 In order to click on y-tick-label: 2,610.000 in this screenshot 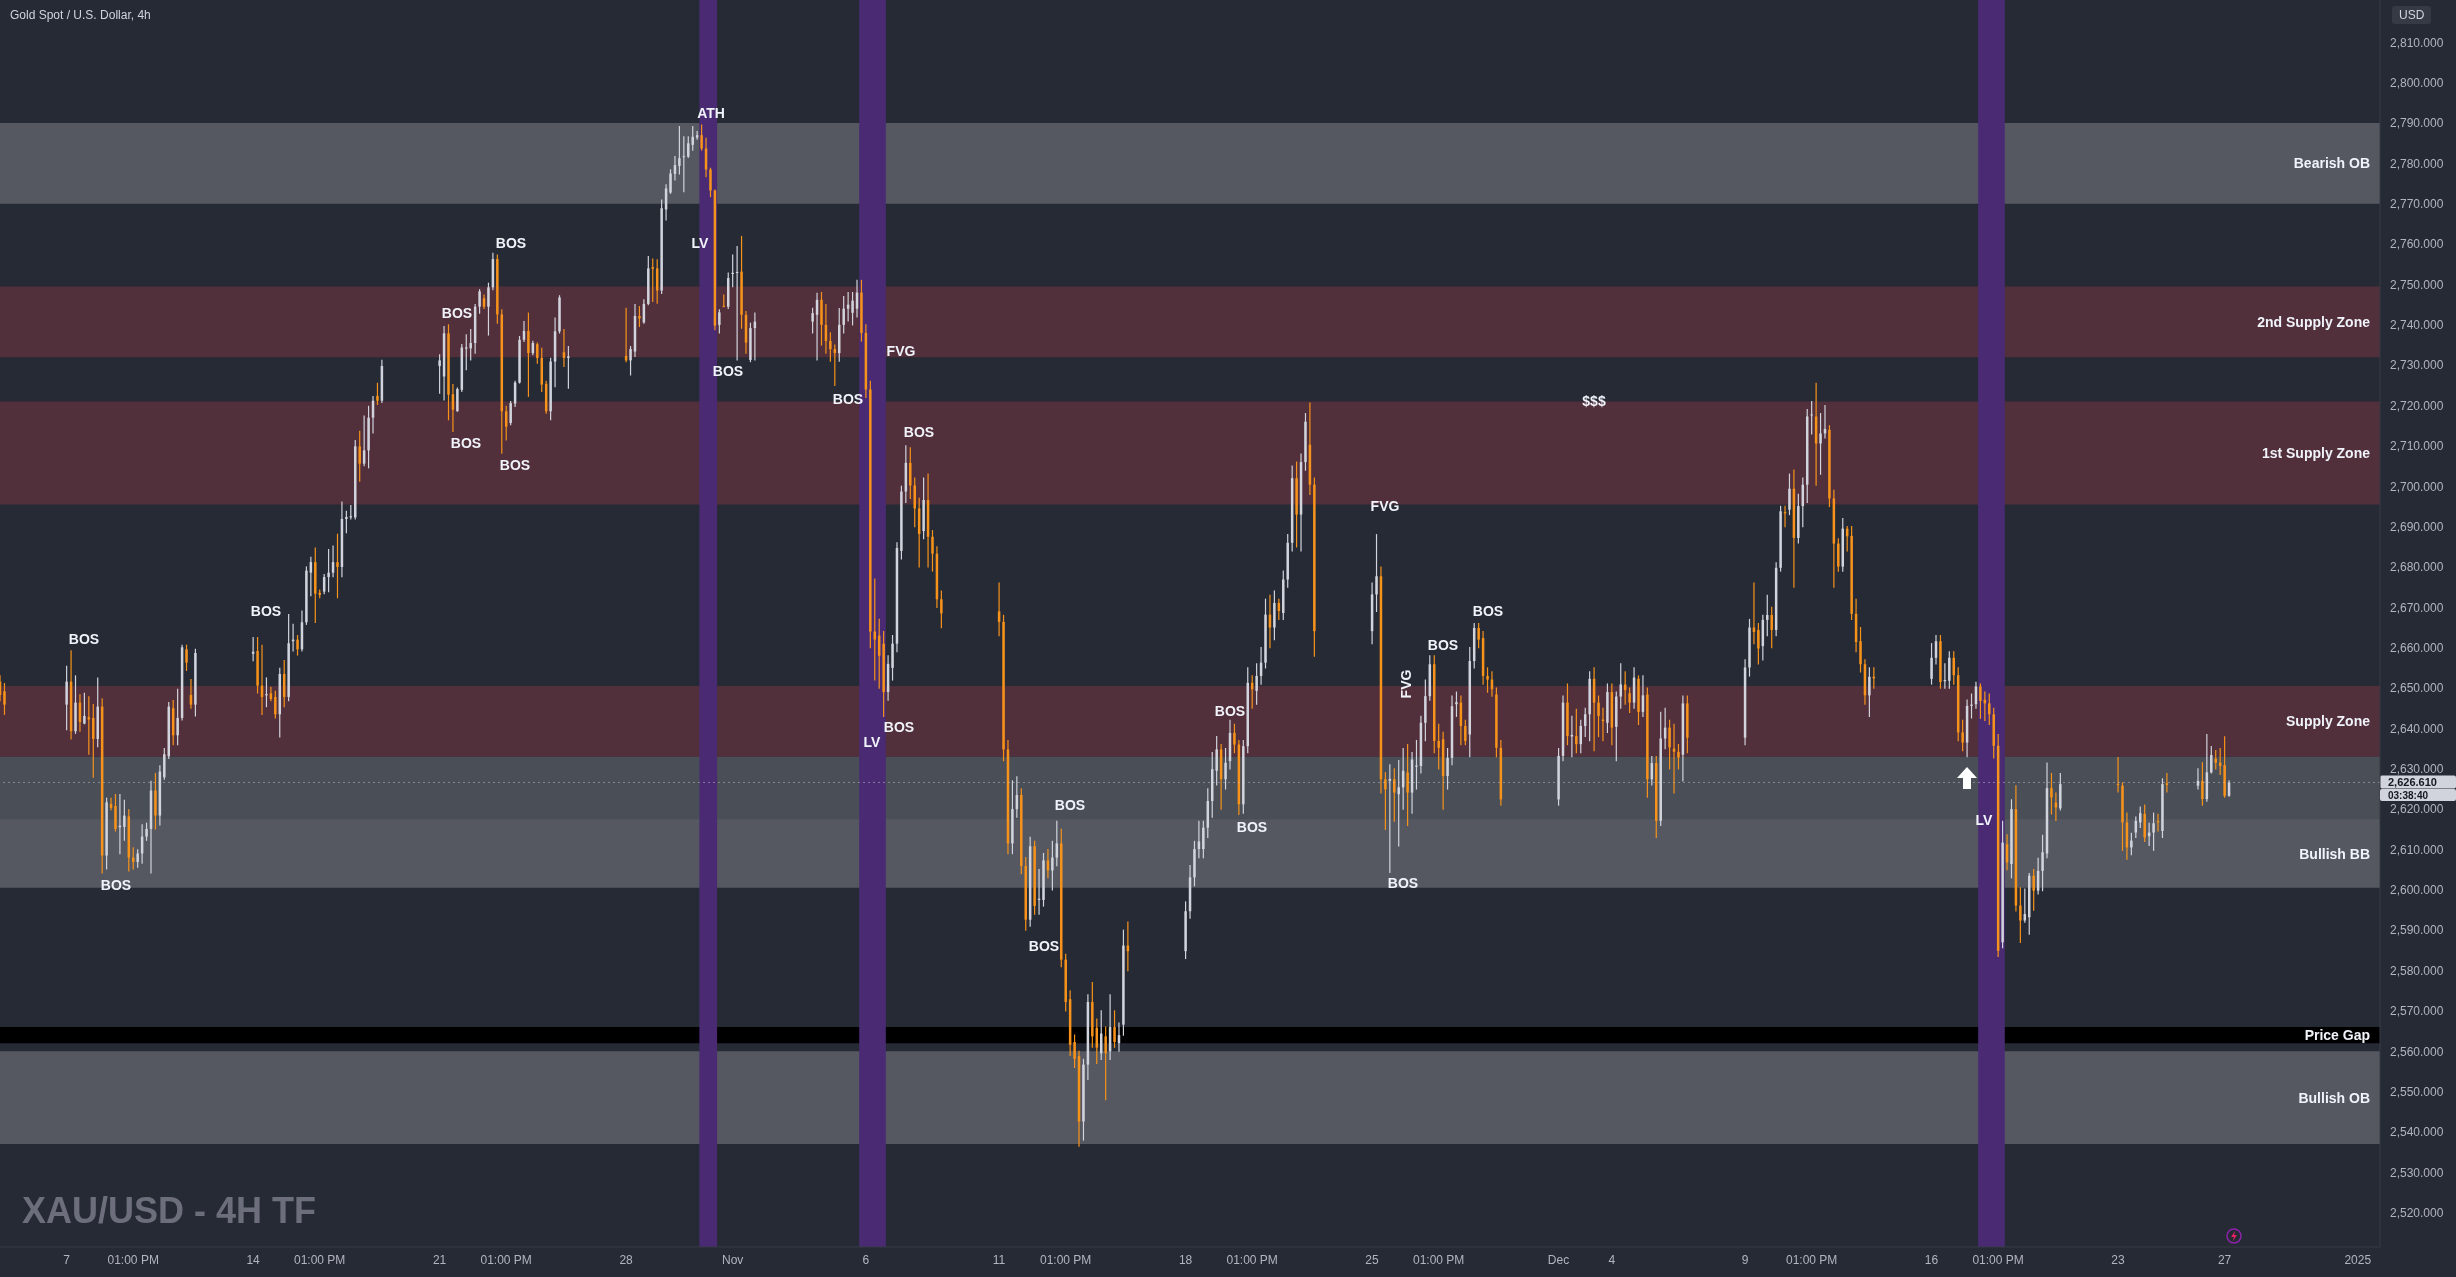, I will do `click(2417, 849)`.